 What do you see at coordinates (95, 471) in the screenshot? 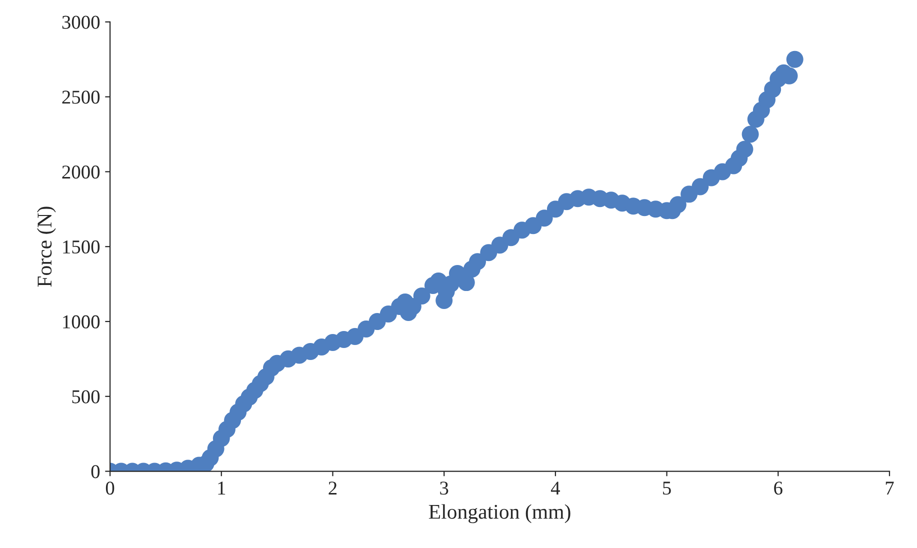
I see `y-tick-label: 0` at bounding box center [95, 471].